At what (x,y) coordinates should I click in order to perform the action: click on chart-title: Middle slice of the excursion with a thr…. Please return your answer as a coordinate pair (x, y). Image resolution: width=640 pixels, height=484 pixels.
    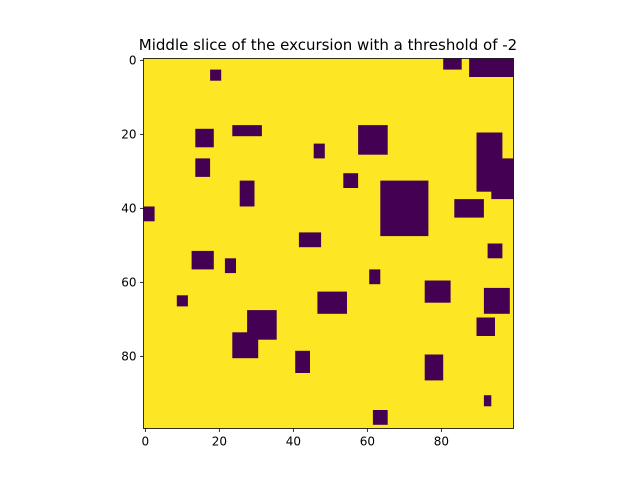
    Looking at the image, I should click on (328, 45).